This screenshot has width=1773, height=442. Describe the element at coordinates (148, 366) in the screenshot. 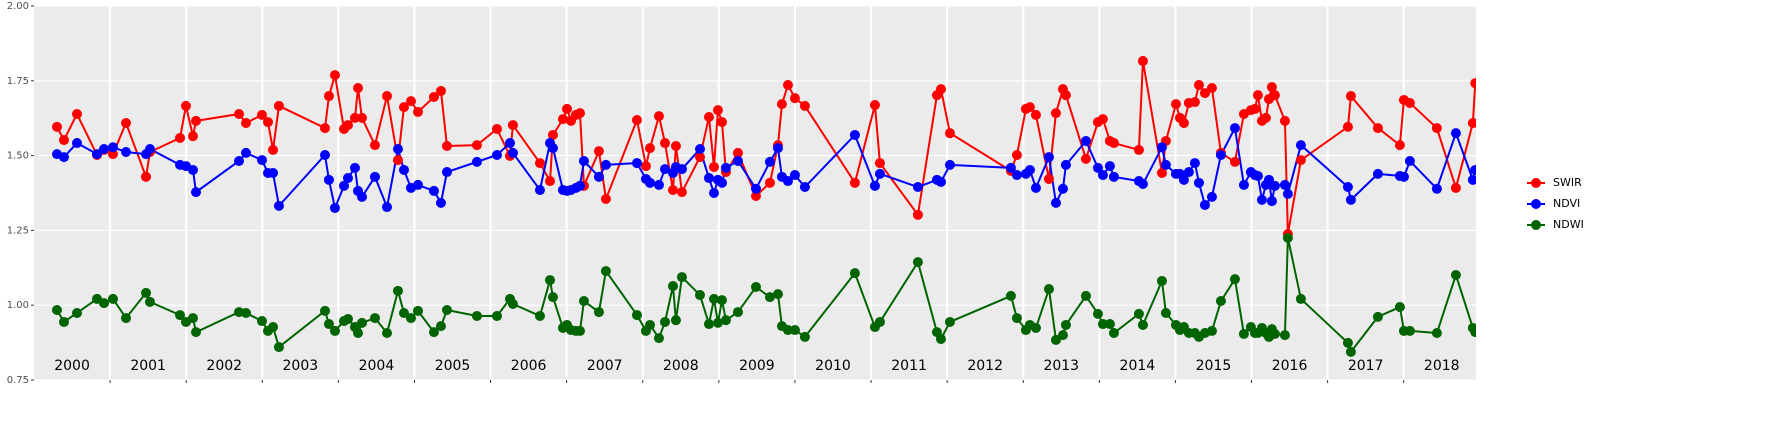

I see `year-label: 2001` at that location.